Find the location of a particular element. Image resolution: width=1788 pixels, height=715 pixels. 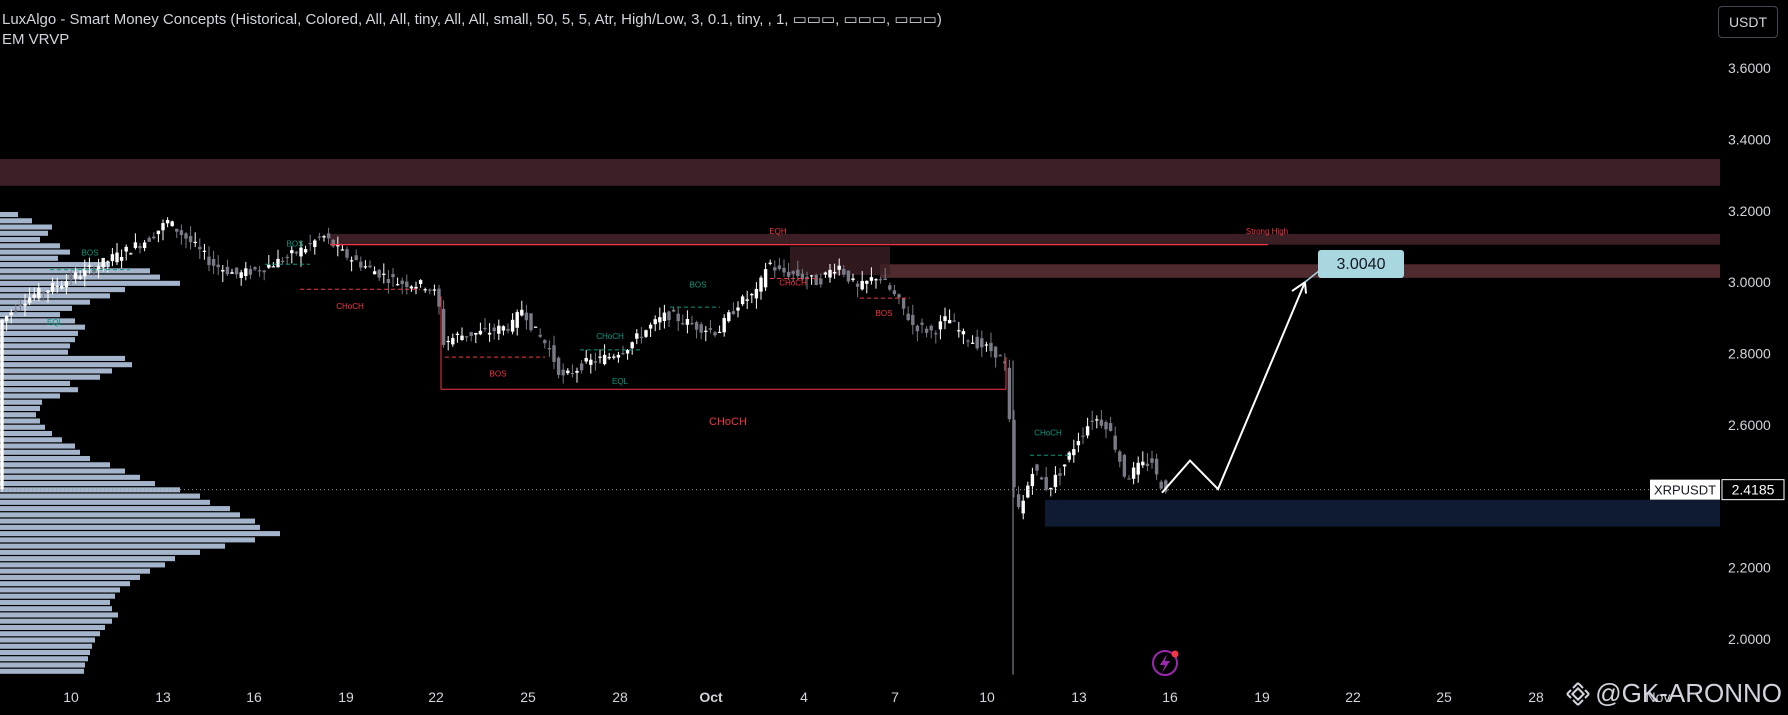

time-tick: 13 is located at coordinates (163, 697).